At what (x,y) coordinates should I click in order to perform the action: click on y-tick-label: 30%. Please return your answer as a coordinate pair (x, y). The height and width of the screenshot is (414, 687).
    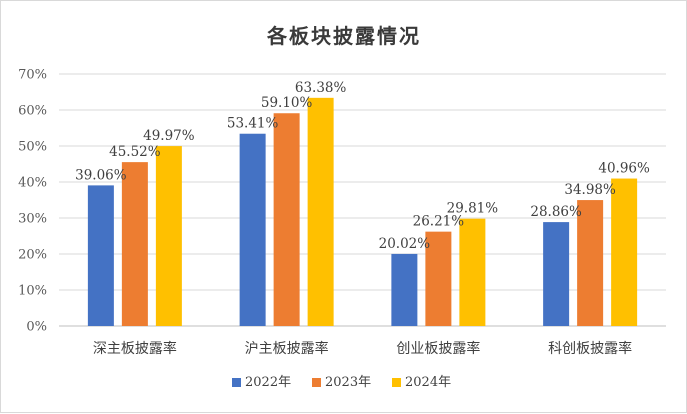
    Looking at the image, I should click on (32, 219).